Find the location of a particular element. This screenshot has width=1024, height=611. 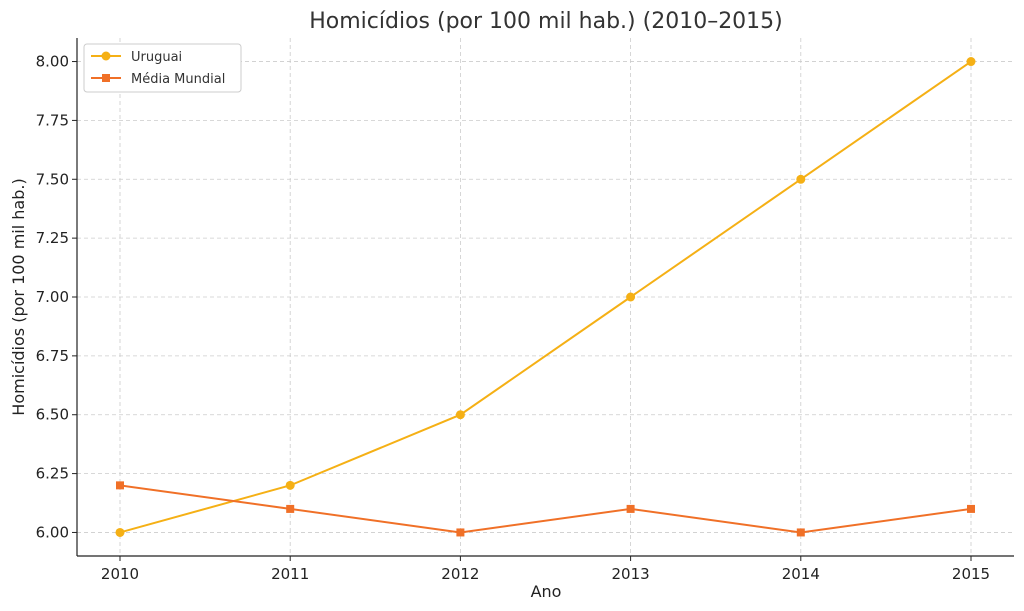

x-axis-label: Ano is located at coordinates (546, 591).